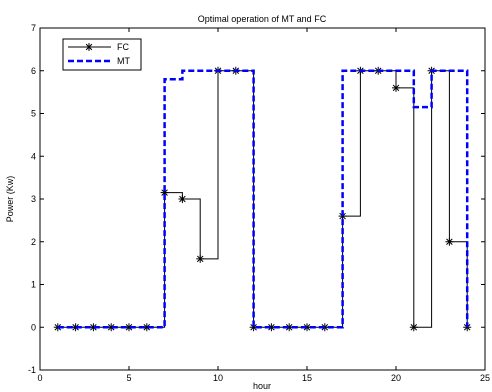  What do you see at coordinates (396, 378) in the screenshot?
I see `x-tick-label: 20` at bounding box center [396, 378].